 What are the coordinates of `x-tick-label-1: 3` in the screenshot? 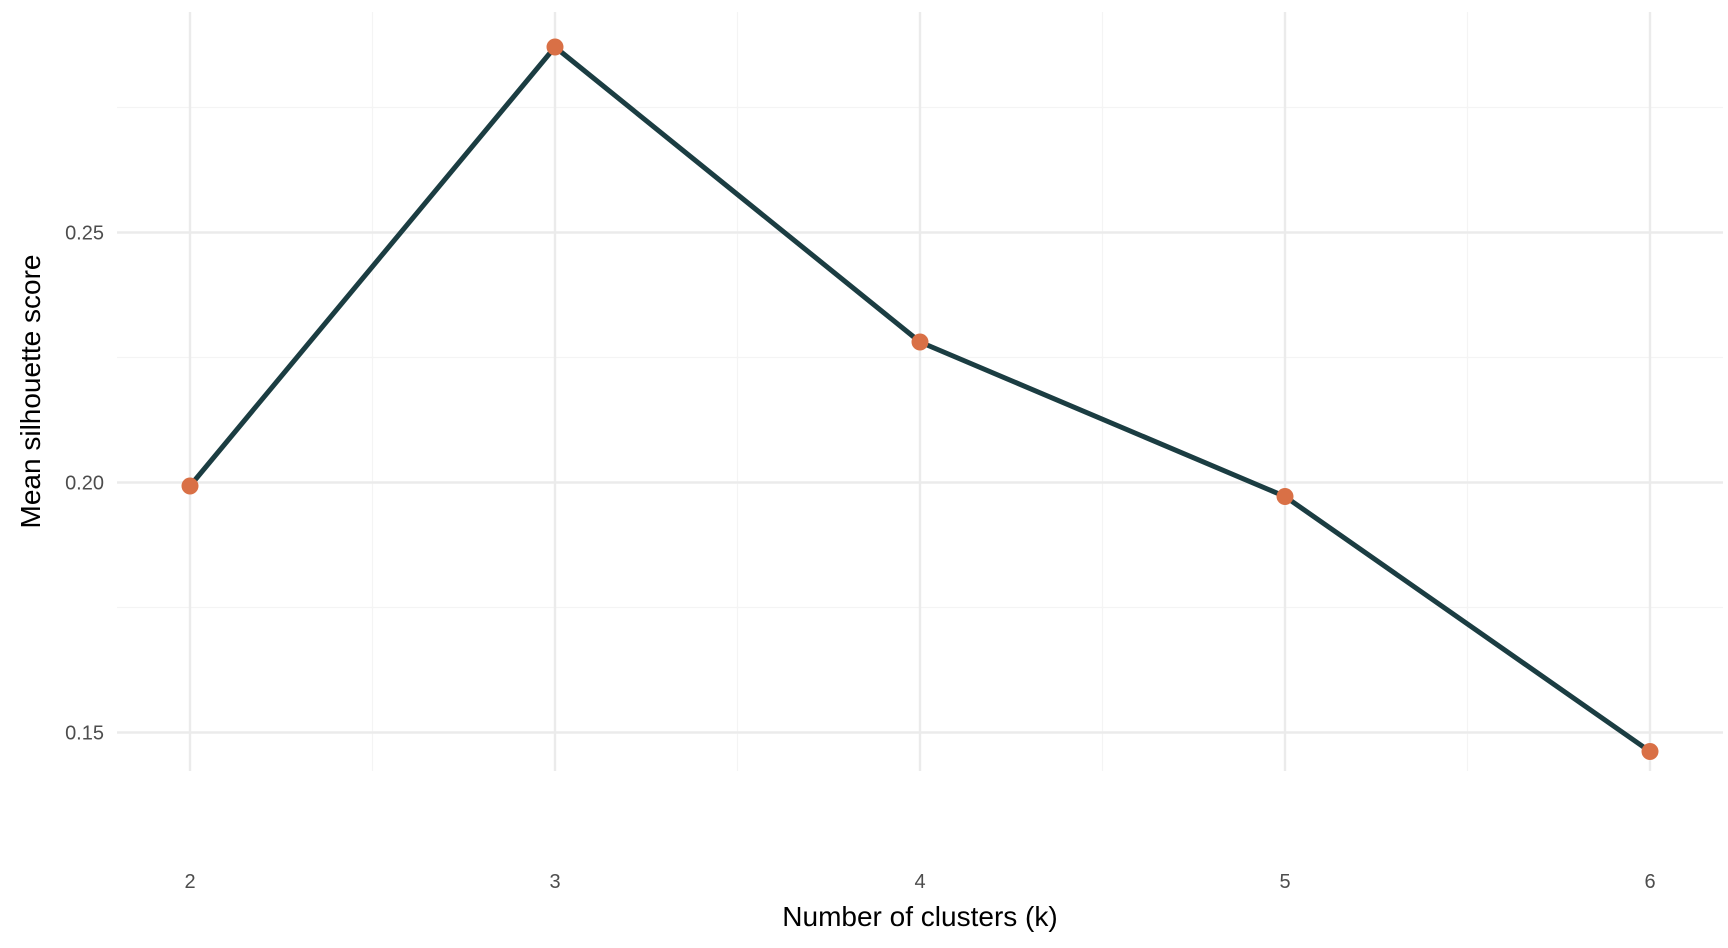 It's located at (554, 882).